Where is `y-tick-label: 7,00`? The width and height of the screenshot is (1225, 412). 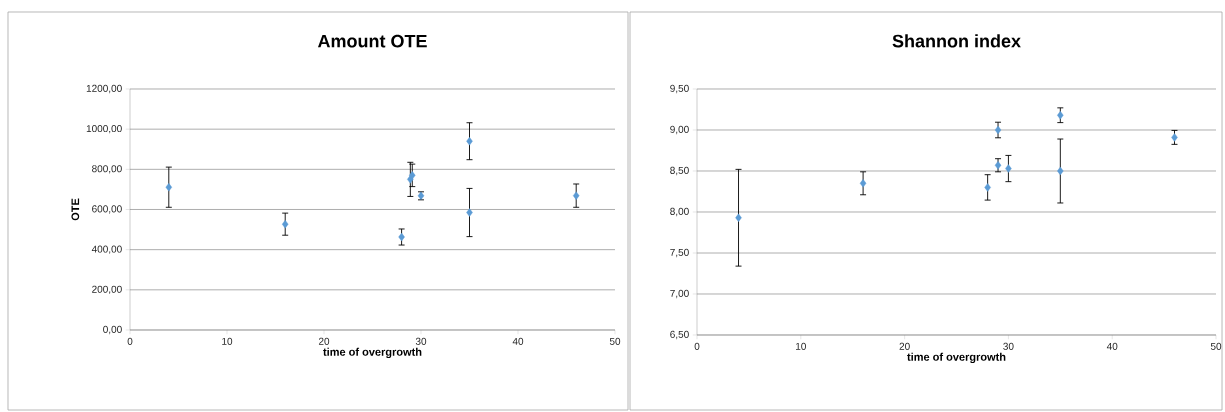 y-tick-label: 7,00 is located at coordinates (679, 294).